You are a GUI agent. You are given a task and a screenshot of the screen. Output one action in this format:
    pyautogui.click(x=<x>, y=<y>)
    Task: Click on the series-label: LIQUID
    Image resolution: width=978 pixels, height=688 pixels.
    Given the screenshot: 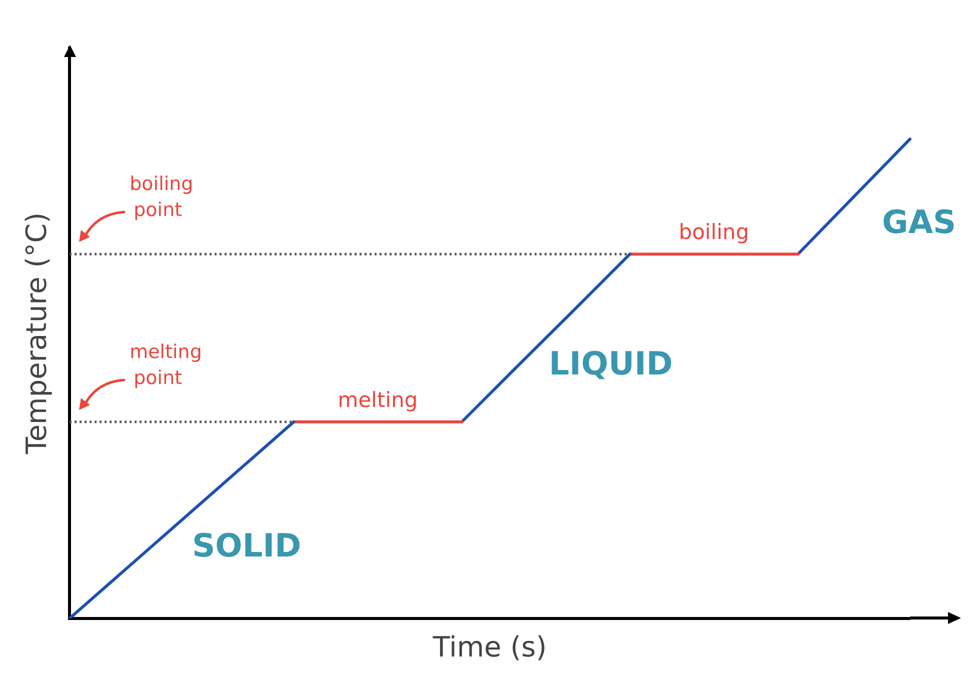 What is the action you would take?
    pyautogui.click(x=610, y=363)
    